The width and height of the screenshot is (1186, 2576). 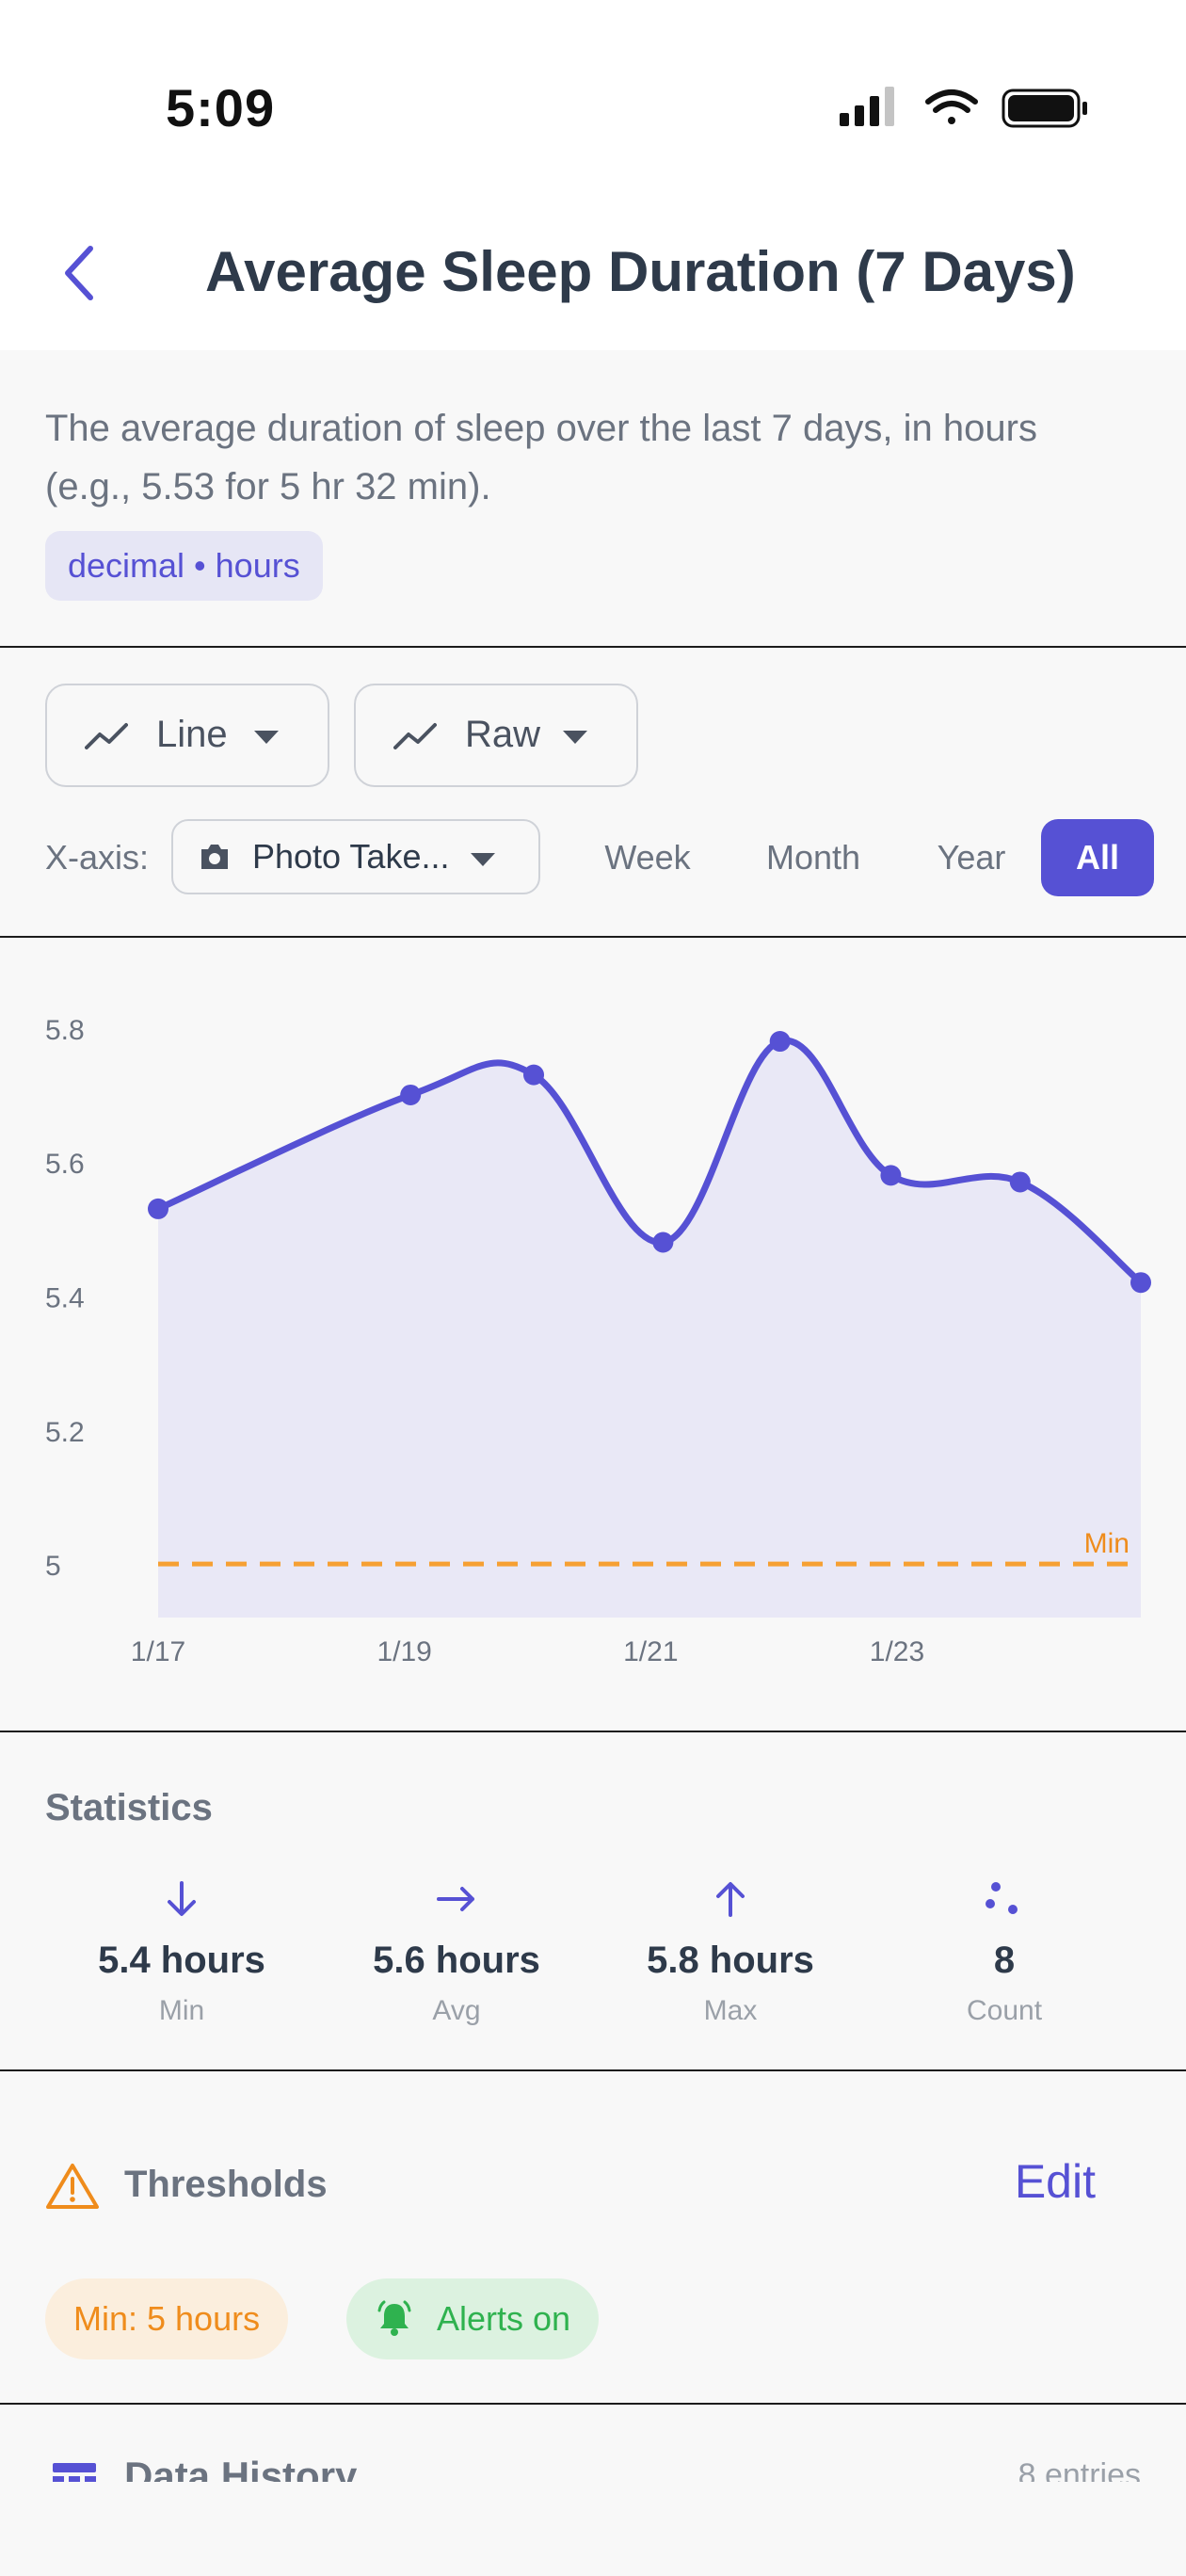 I want to click on chart-type-dropdown: Line, so click(x=187, y=735).